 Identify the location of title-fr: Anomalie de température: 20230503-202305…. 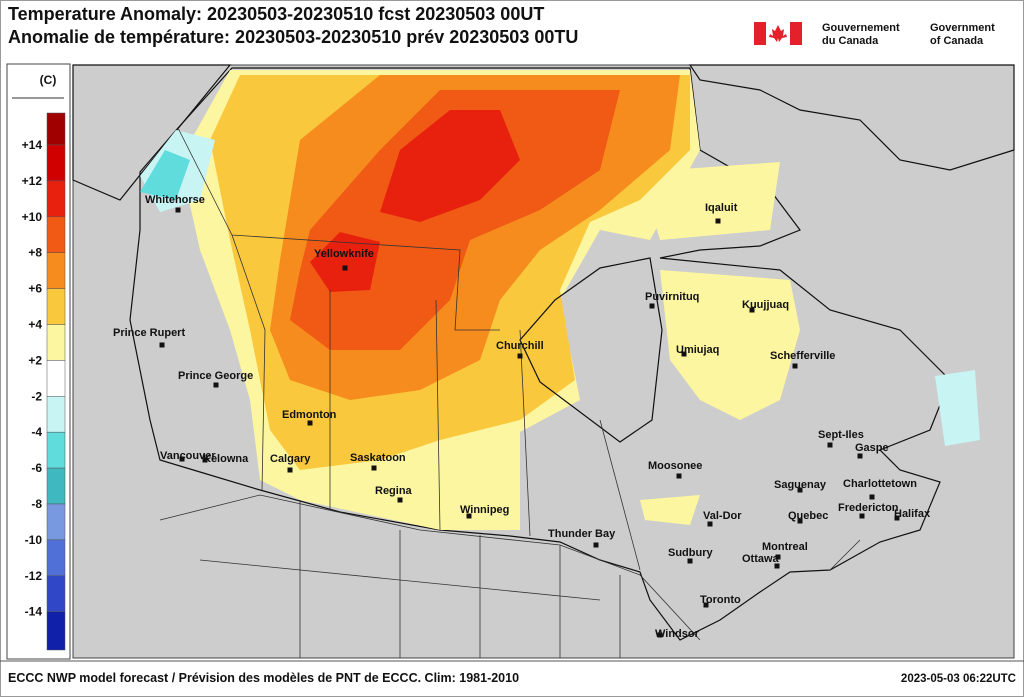
(293, 37).